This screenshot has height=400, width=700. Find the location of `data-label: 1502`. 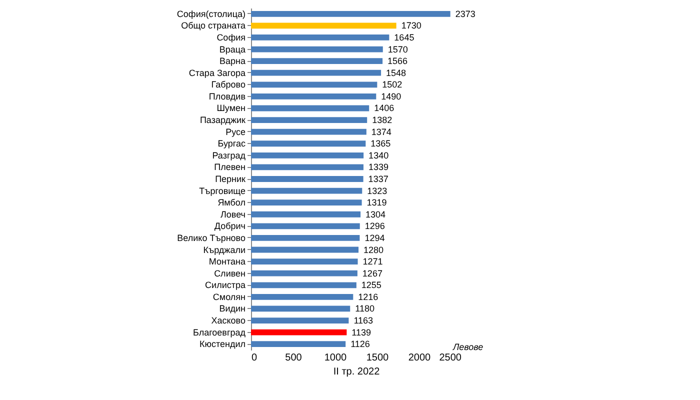

data-label: 1502 is located at coordinates (392, 85).